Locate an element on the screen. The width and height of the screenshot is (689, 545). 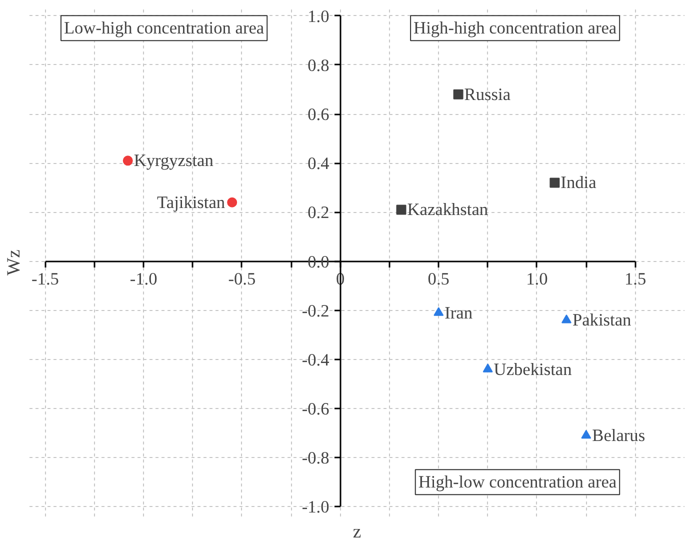
annotation: Tajikistan is located at coordinates (191, 202).